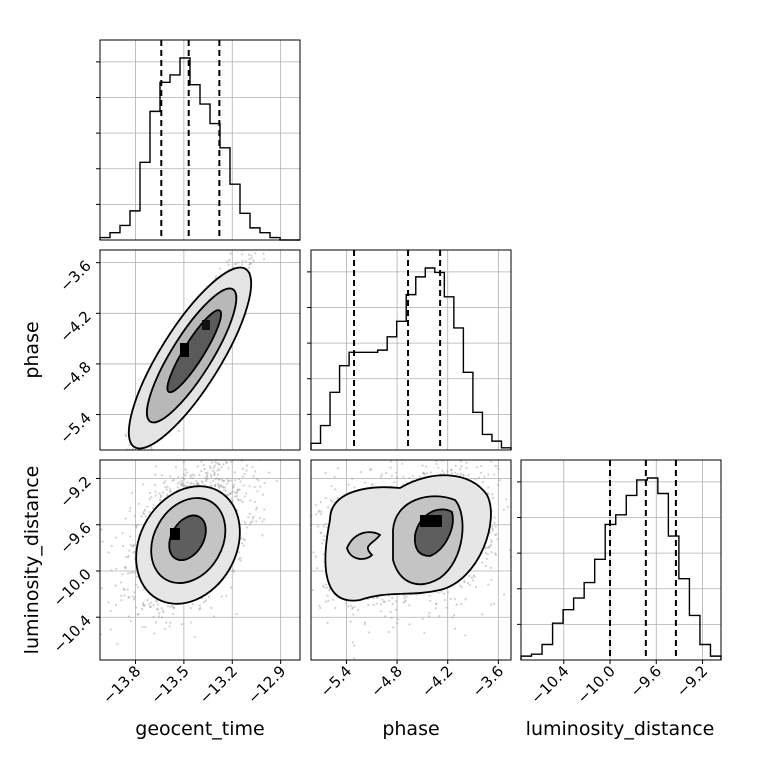  I want to click on panel-phase-distance, so click(410, 557).